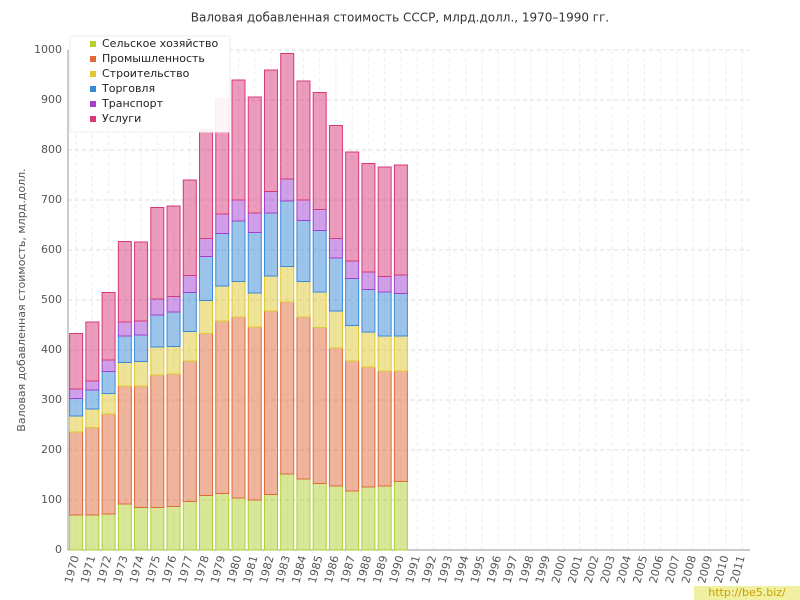 This screenshot has width=800, height=600. I want to click on y-tick-label: 300, so click(51, 399).